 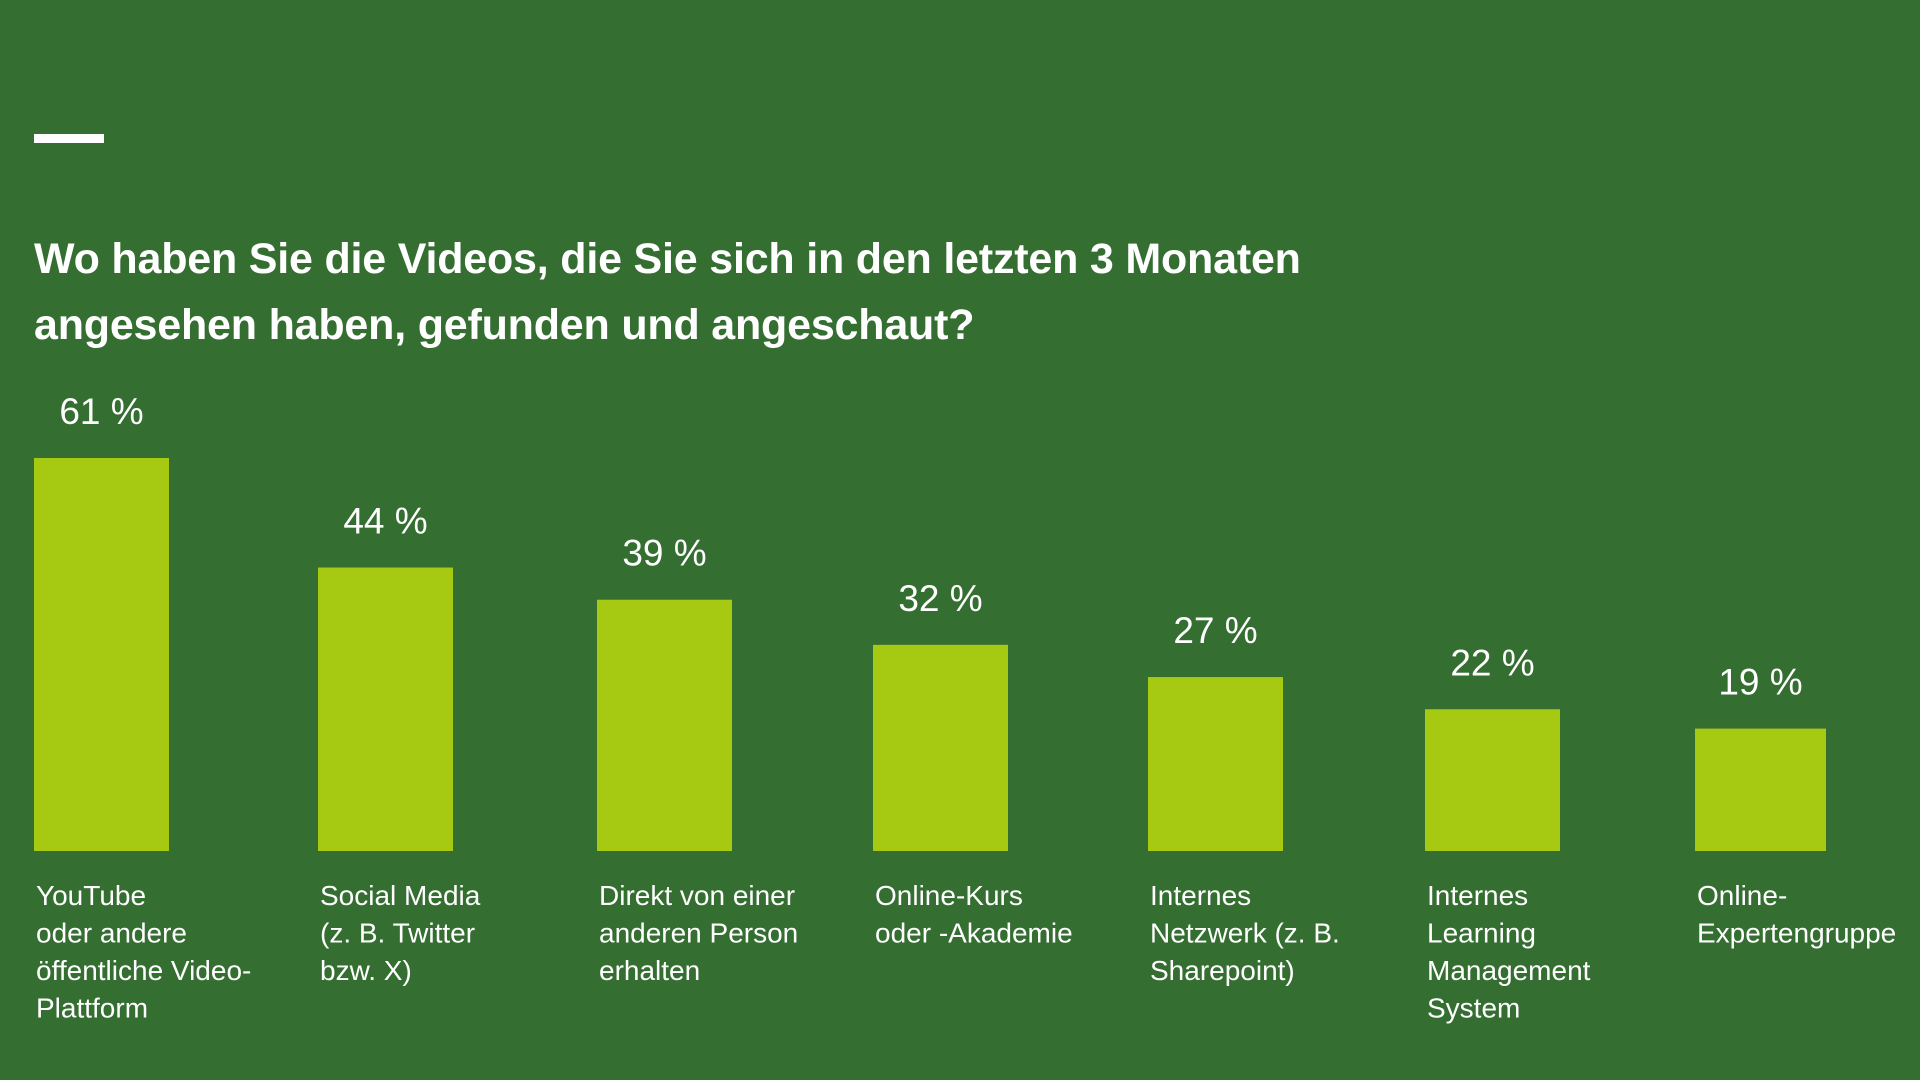 I want to click on accent-line, so click(x=69, y=138).